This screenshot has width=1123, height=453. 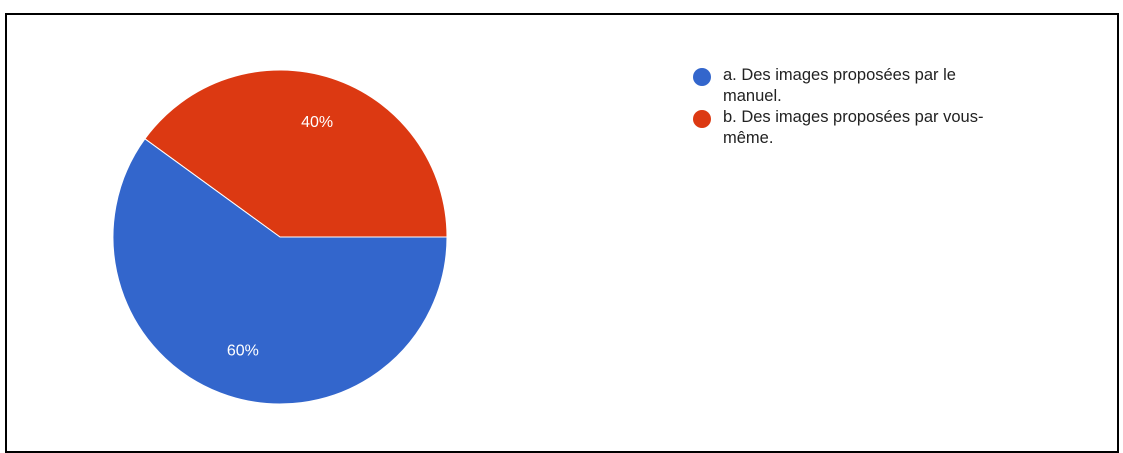 What do you see at coordinates (839, 75) in the screenshot?
I see `legend-label-a-line1: a. Des images proposées par le` at bounding box center [839, 75].